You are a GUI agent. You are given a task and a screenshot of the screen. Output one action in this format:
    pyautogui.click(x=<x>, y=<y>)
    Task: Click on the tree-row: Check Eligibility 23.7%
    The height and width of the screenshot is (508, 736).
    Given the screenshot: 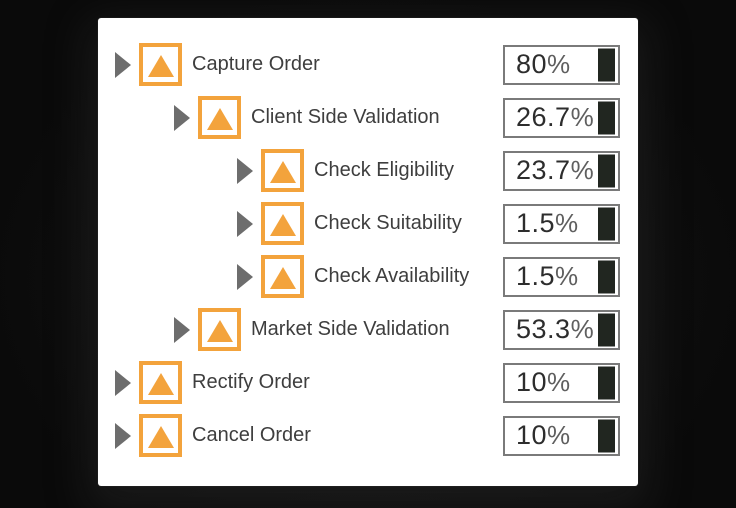 What is the action you would take?
    pyautogui.click(x=359, y=170)
    